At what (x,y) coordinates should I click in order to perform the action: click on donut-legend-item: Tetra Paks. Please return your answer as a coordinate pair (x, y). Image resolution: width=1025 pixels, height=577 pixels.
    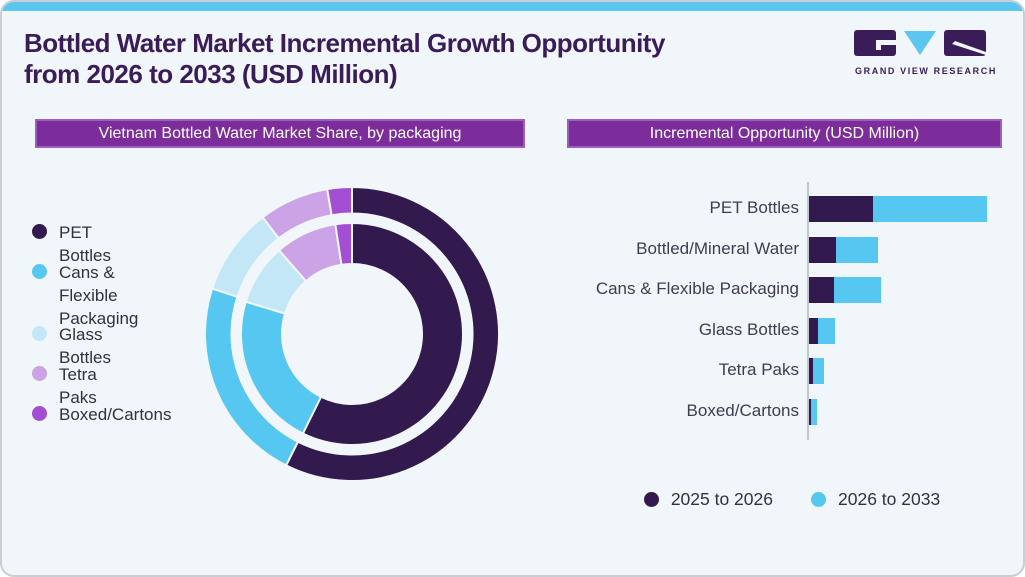
    Looking at the image, I should click on (64, 386).